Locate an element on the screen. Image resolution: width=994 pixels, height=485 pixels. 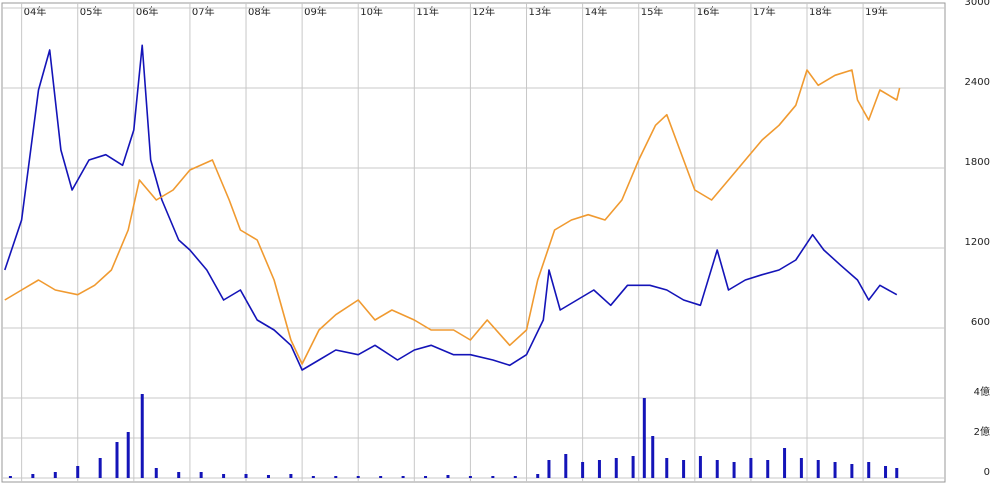
x-tick-label: 15年 is located at coordinates (652, 11).